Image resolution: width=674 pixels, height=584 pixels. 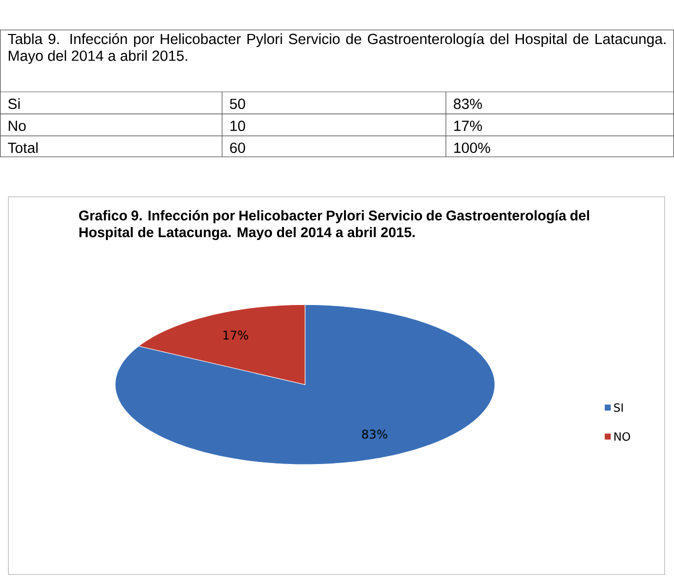 I want to click on data-label: 17%, so click(x=235, y=335).